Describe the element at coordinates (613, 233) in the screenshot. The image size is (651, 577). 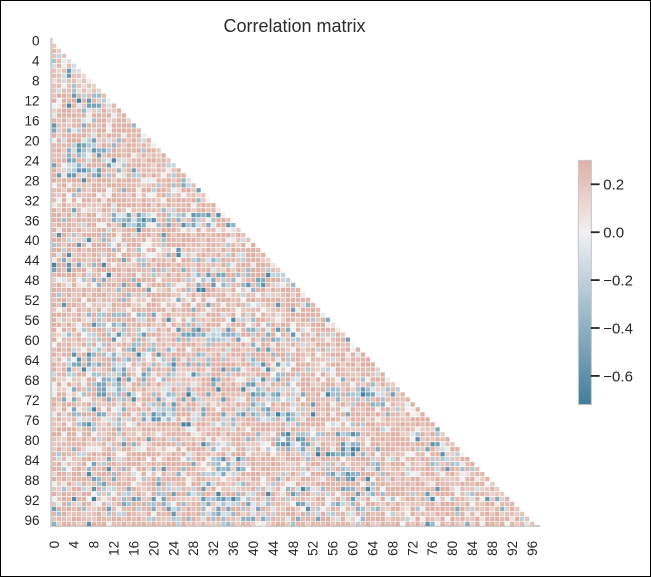
I see `svg-text: 0.0` at that location.